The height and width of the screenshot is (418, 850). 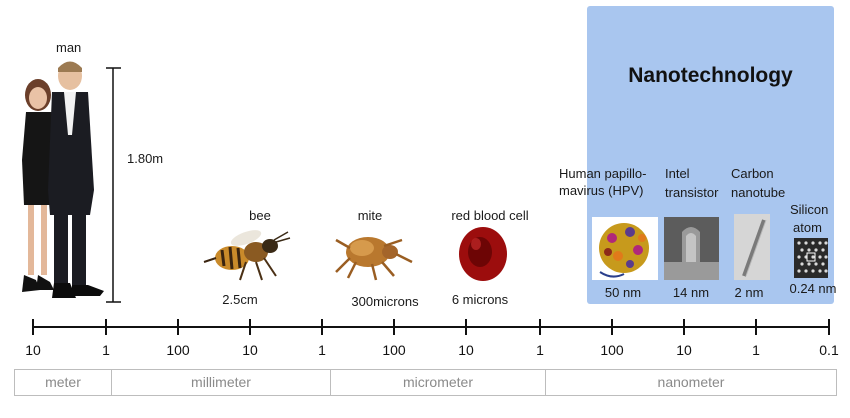 What do you see at coordinates (758, 192) in the screenshot?
I see `nanotube-label-line2: nanotube` at bounding box center [758, 192].